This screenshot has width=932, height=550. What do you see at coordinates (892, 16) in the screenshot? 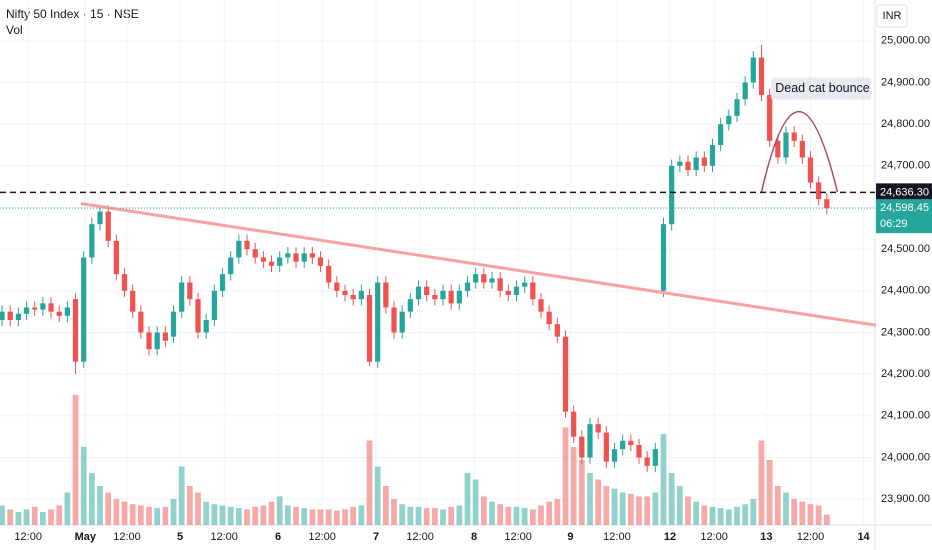
I see `currency-box` at bounding box center [892, 16].